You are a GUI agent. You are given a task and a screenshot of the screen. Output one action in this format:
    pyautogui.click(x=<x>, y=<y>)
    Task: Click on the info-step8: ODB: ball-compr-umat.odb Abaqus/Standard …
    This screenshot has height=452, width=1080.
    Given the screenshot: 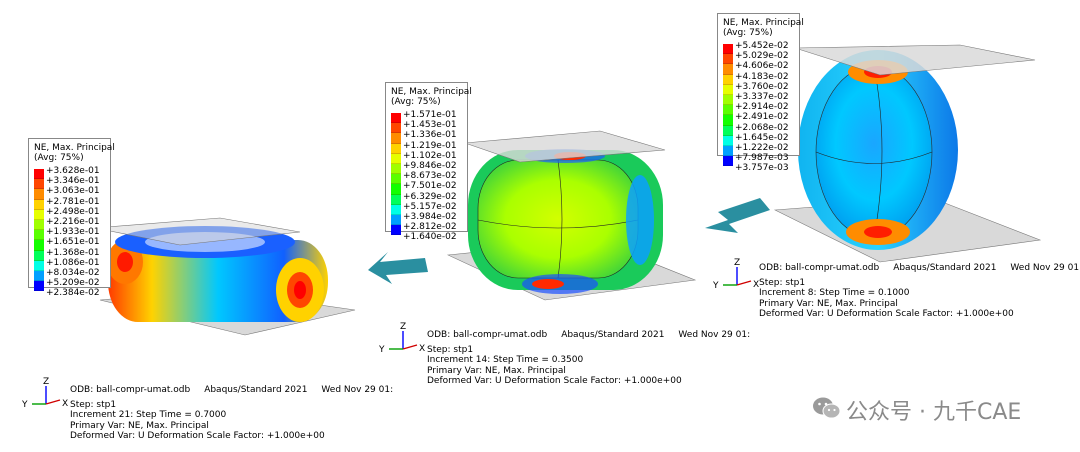 What is the action you would take?
    pyautogui.click(x=919, y=291)
    